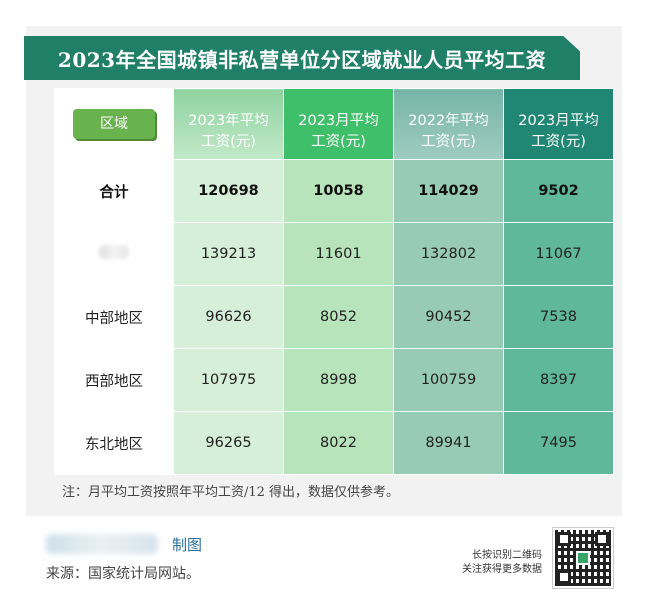  What do you see at coordinates (123, 574) in the screenshot?
I see `source-line: 来源：国家统计局网站。` at bounding box center [123, 574].